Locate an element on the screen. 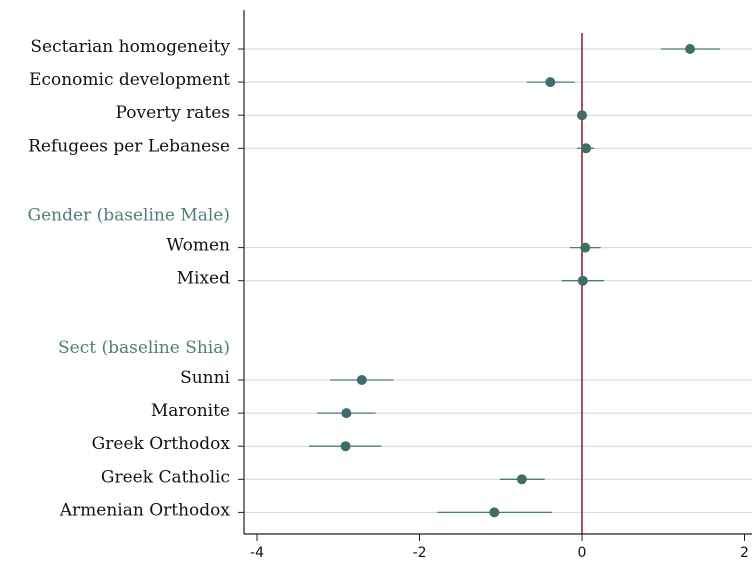 The width and height of the screenshot is (752, 561). row-label: Women is located at coordinates (198, 246).